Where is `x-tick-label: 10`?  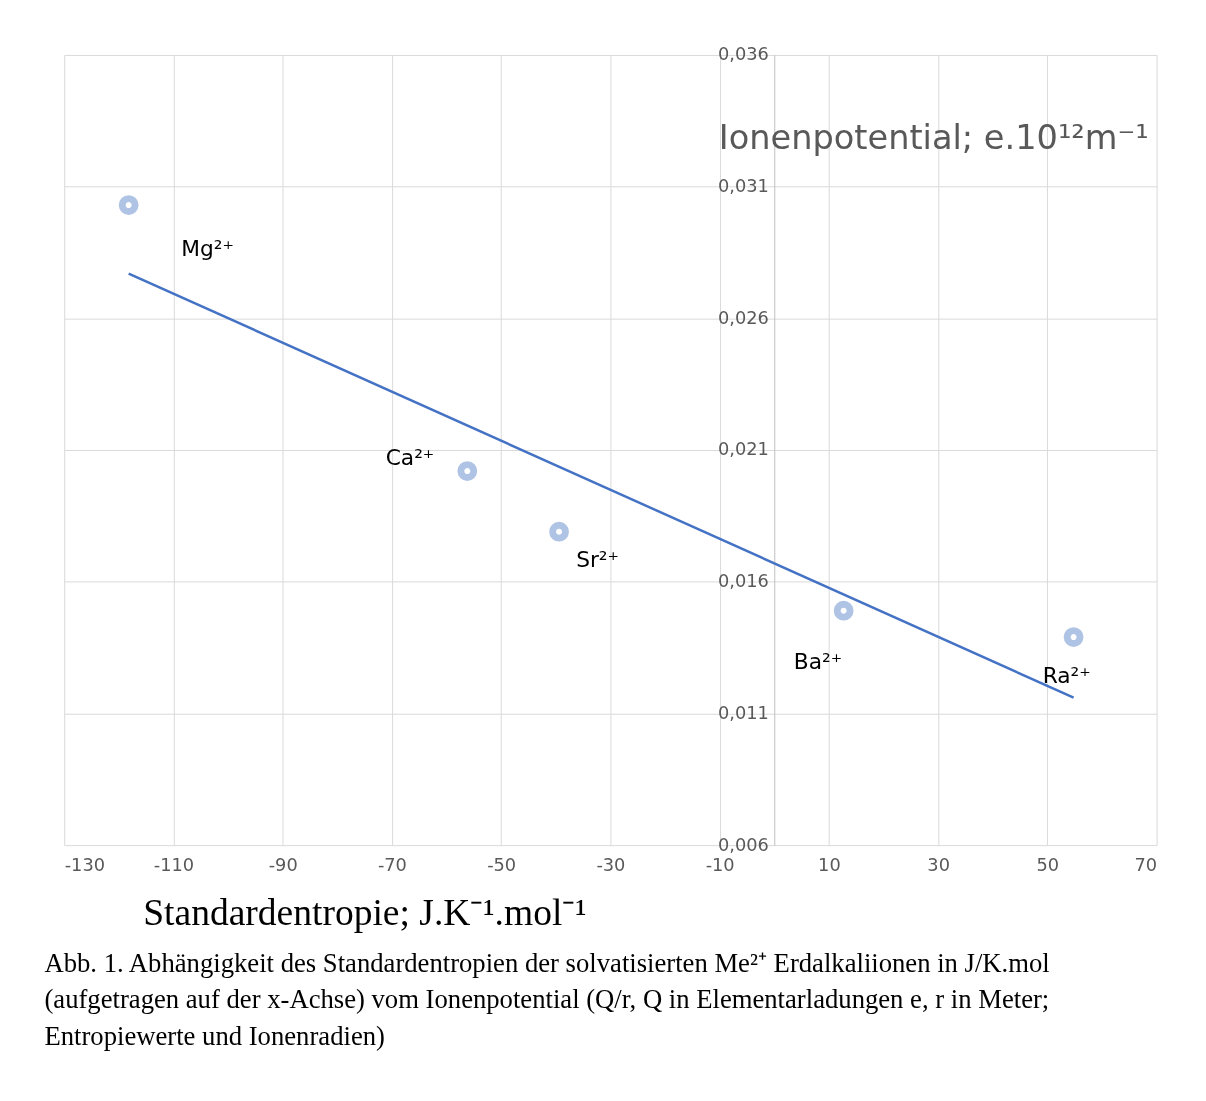 x-tick-label: 10 is located at coordinates (829, 865).